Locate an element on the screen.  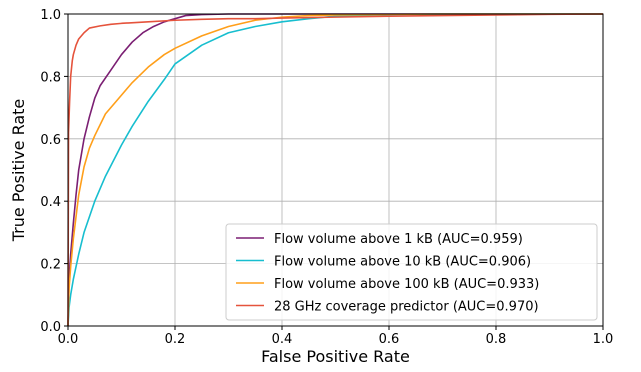
legend-label-4: 28 GHz coverage predictor (AUC=0.970) is located at coordinates (406, 307).